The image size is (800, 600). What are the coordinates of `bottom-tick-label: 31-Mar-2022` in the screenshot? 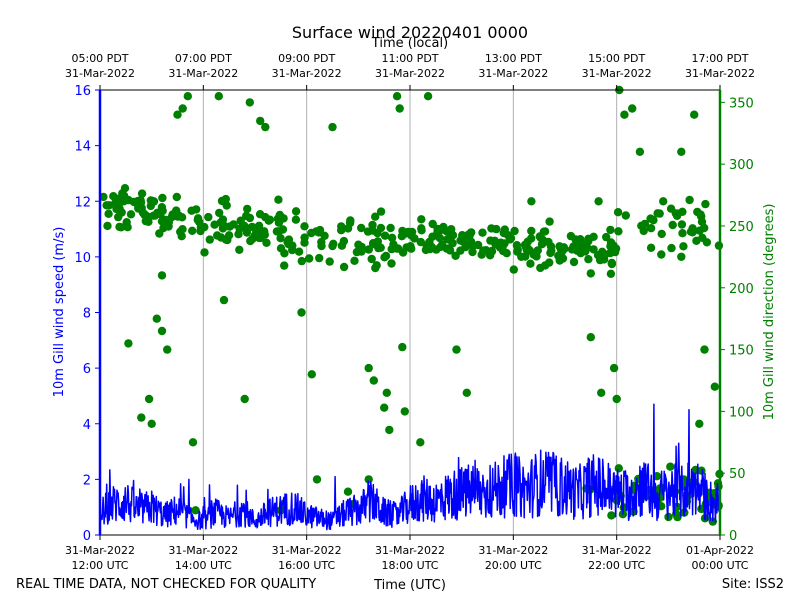 It's located at (100, 550).